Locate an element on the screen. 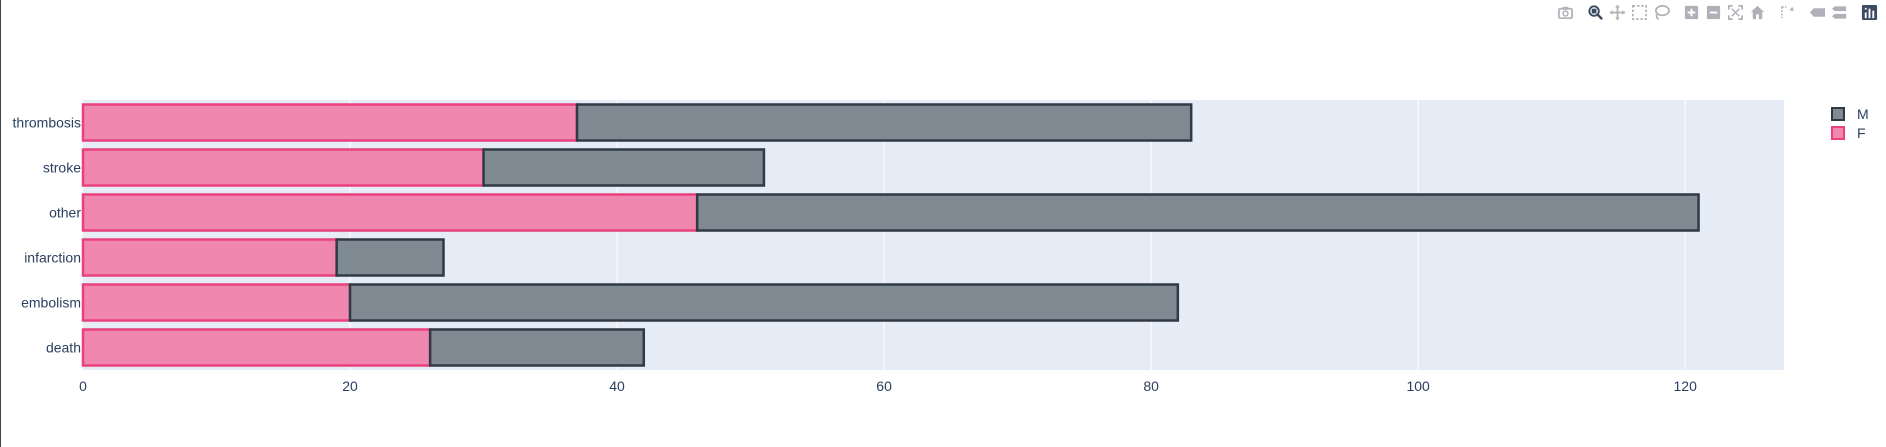 This screenshot has height=447, width=1886. legend: MF is located at coordinates (1850, 123).